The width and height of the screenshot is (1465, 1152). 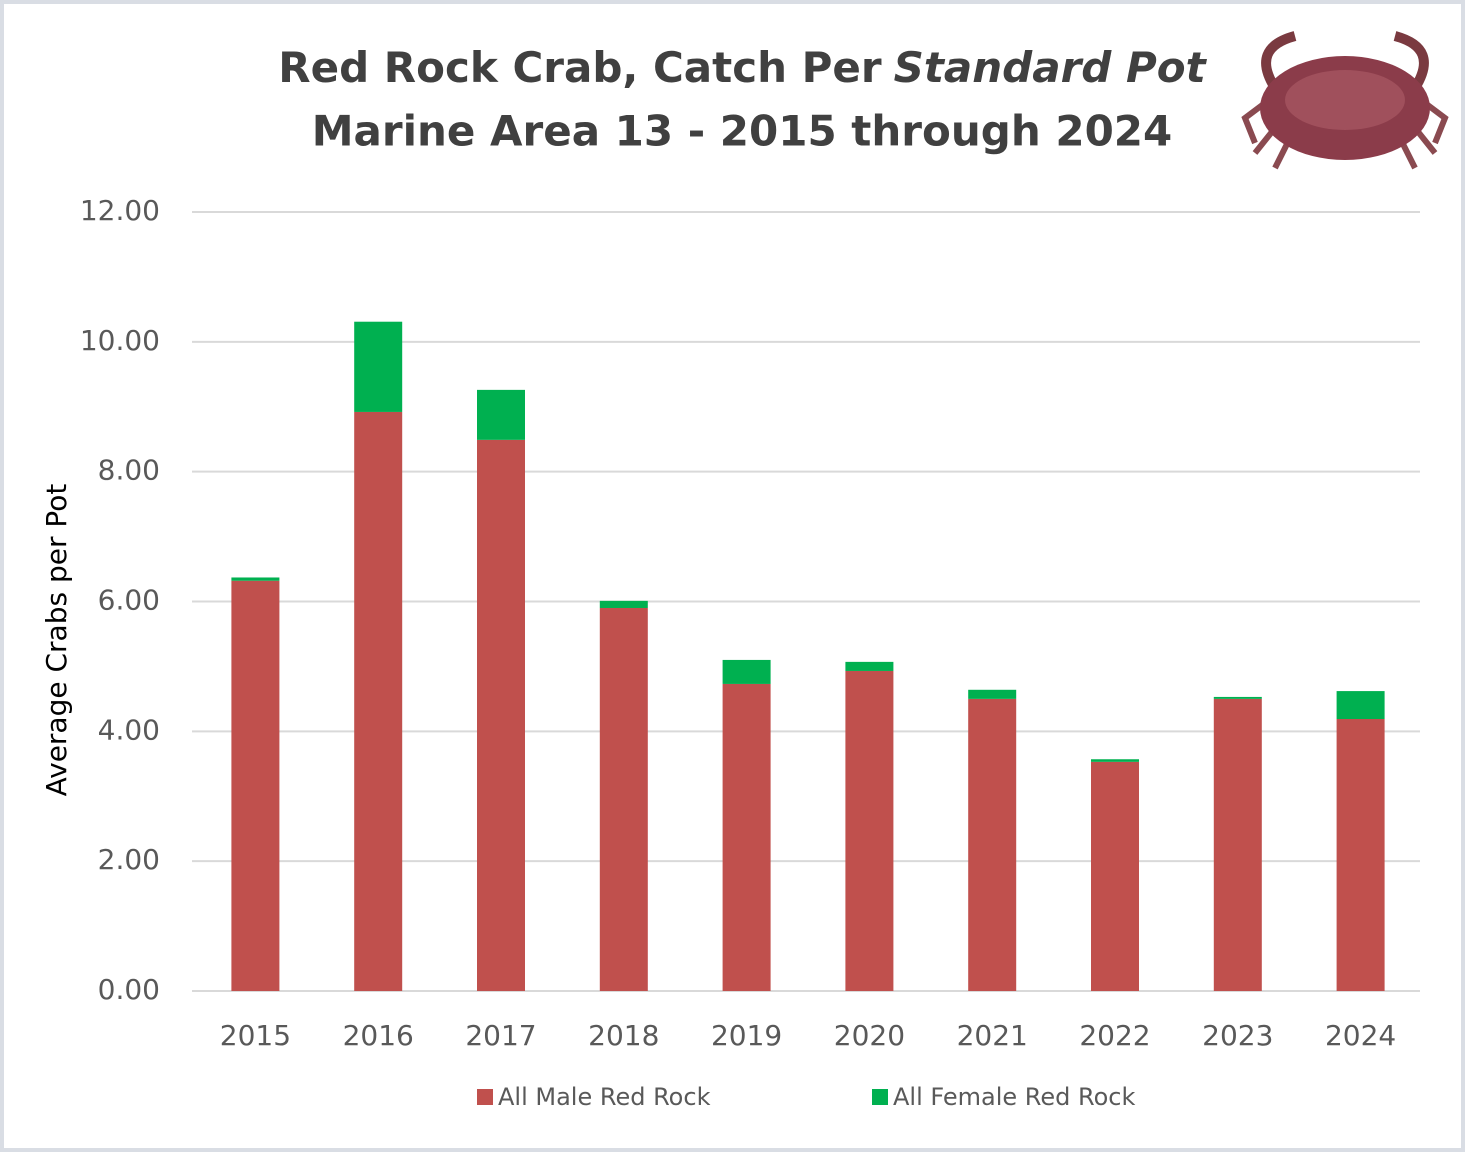 What do you see at coordinates (869, 1035) in the screenshot?
I see `x-tick-label: 2020` at bounding box center [869, 1035].